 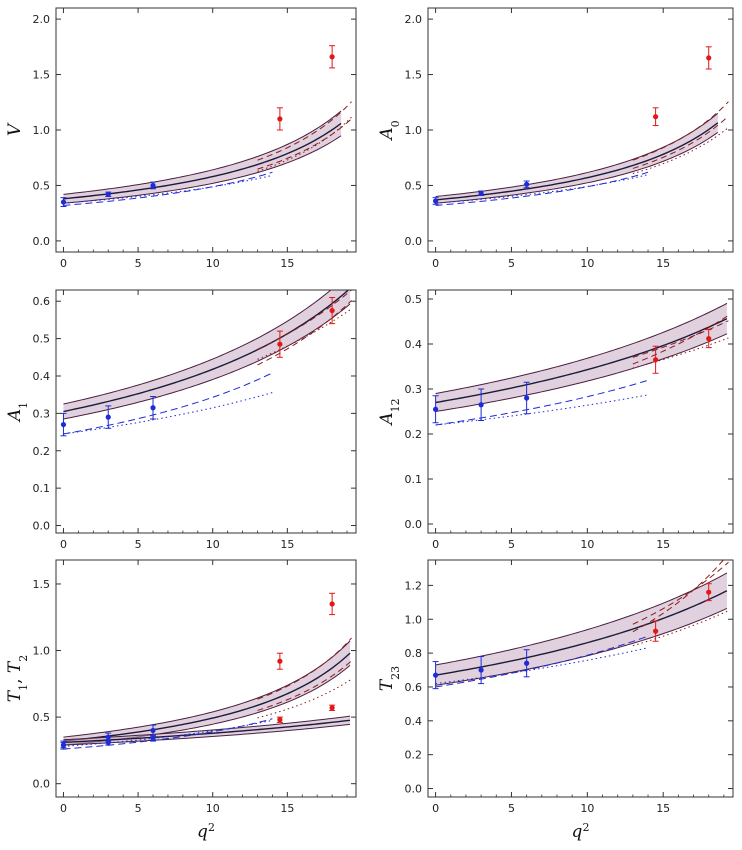 I want to click on y-tick-label: 2.0, so click(x=414, y=19).